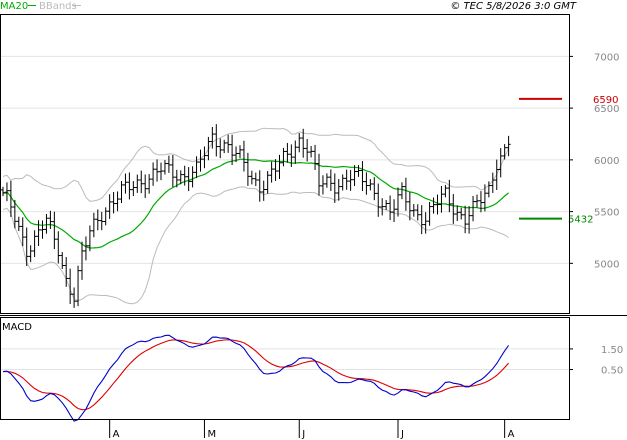  I want to click on xtick-label: M, so click(211, 434).